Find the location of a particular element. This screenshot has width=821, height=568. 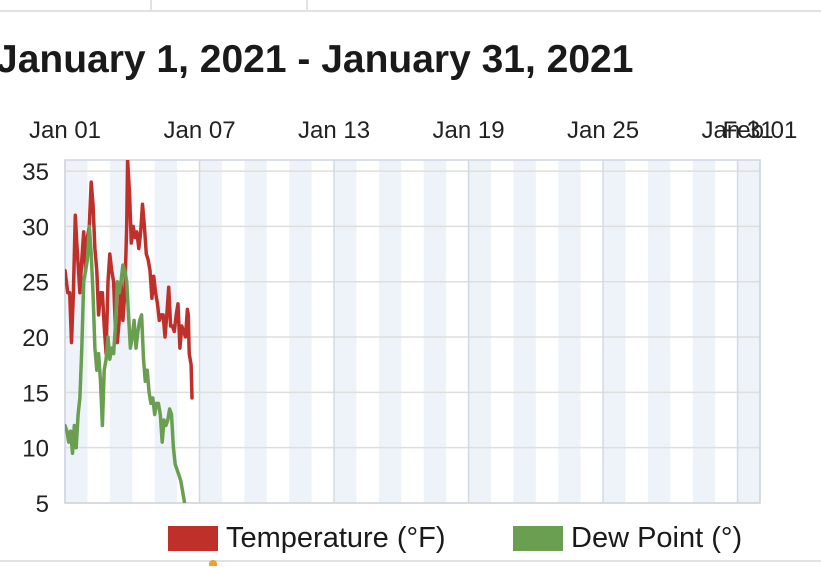

y-tick-label: 15 is located at coordinates (35, 393).